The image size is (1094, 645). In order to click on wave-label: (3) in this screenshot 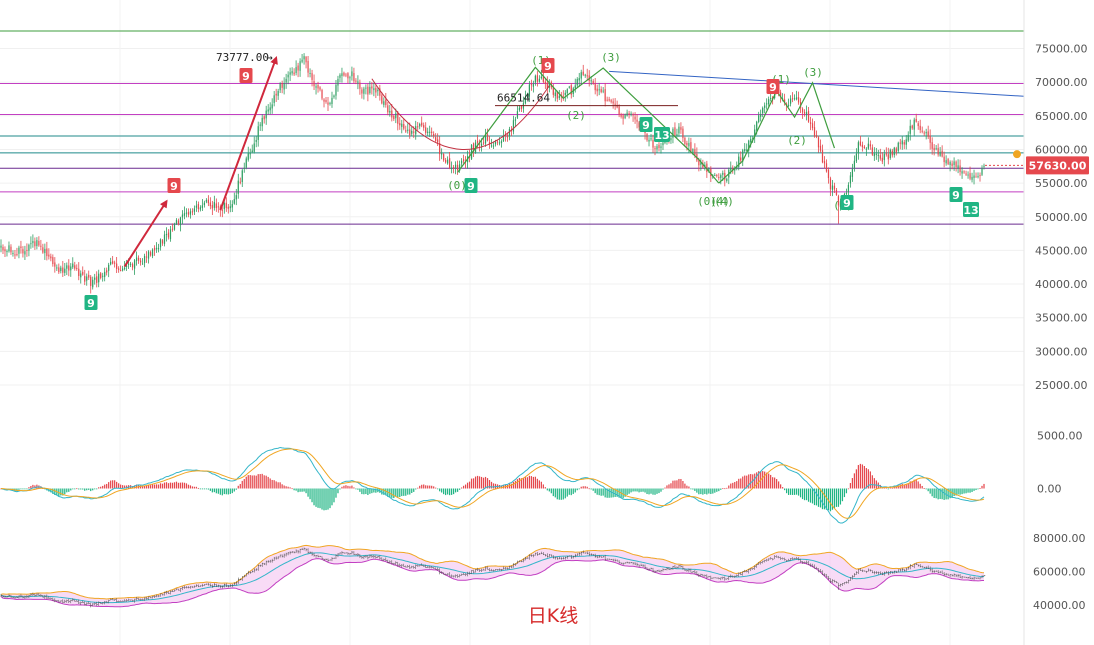, I will do `click(611, 57)`.